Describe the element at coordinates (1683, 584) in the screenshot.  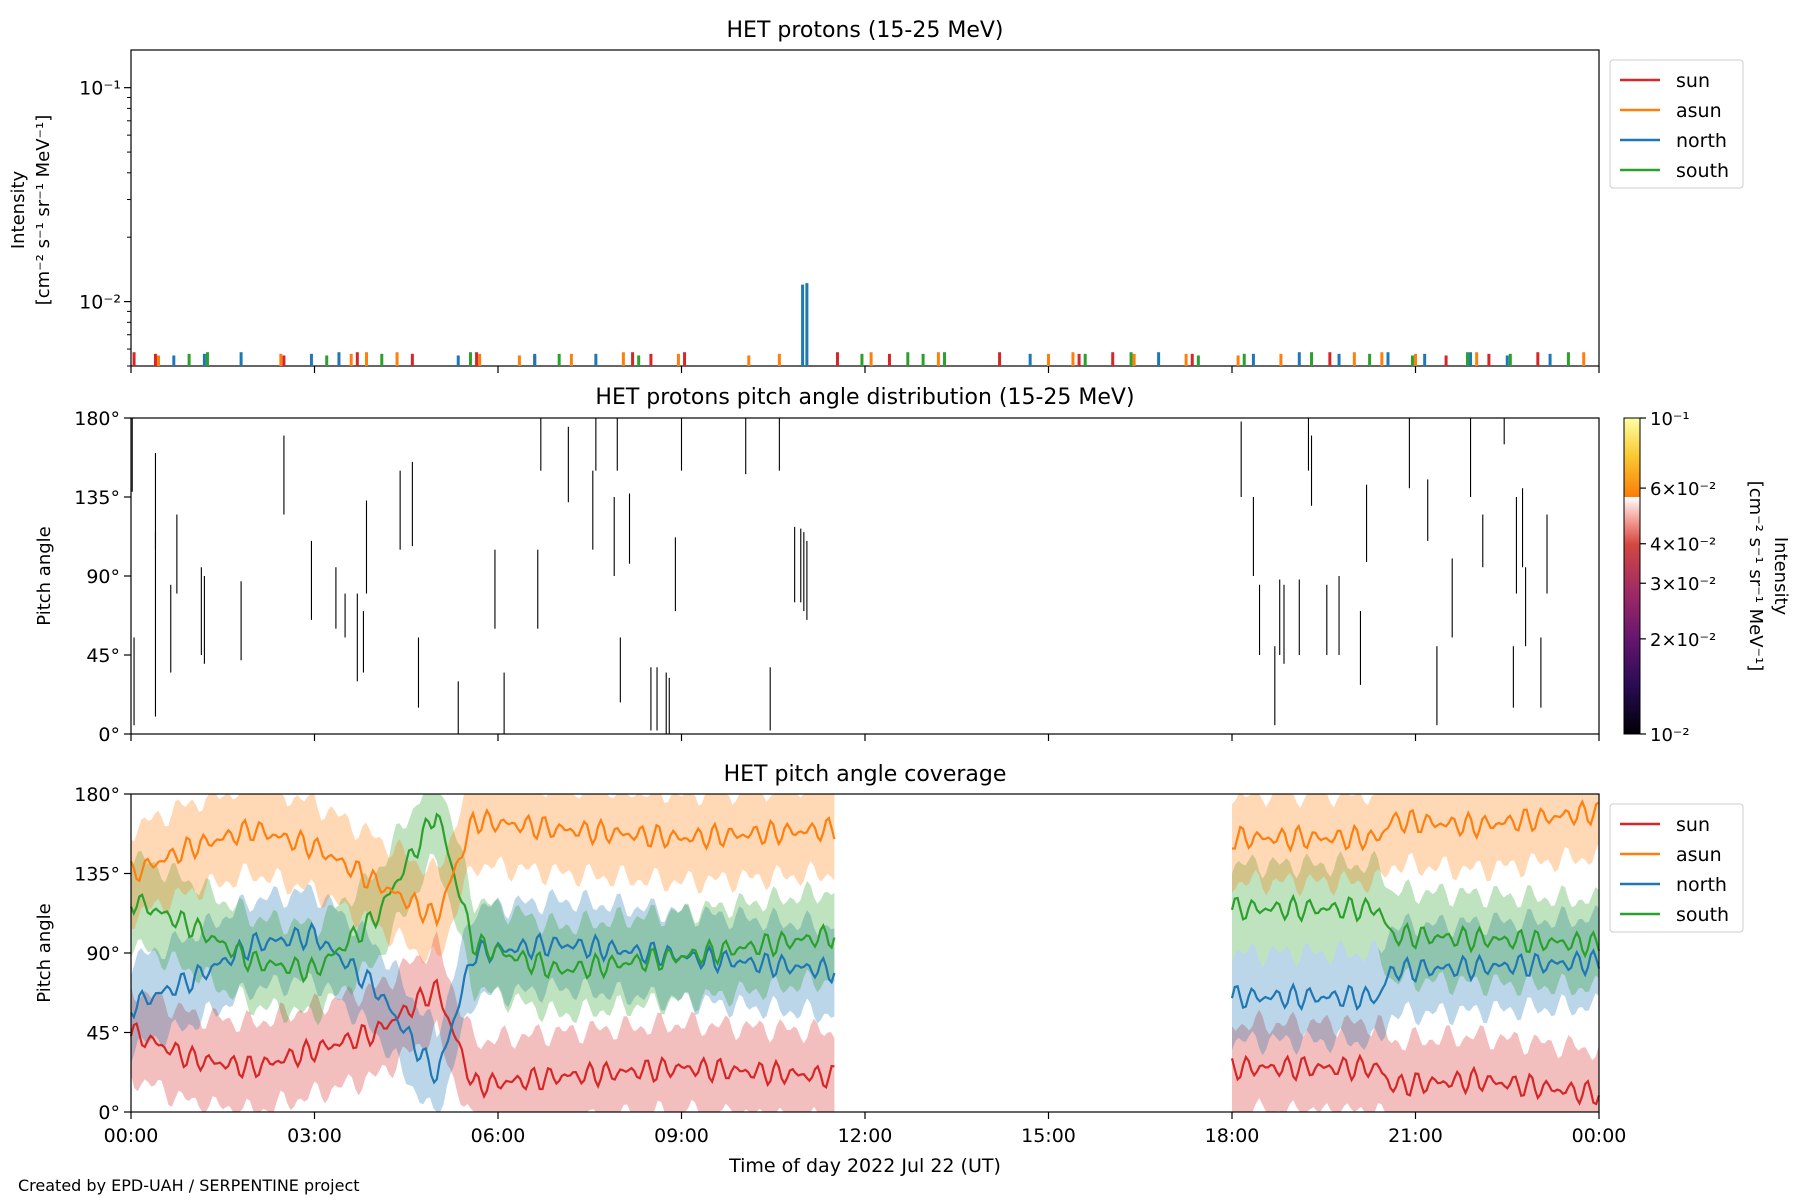
I see `colorbar-tick-label: 3×10⁻²` at that location.